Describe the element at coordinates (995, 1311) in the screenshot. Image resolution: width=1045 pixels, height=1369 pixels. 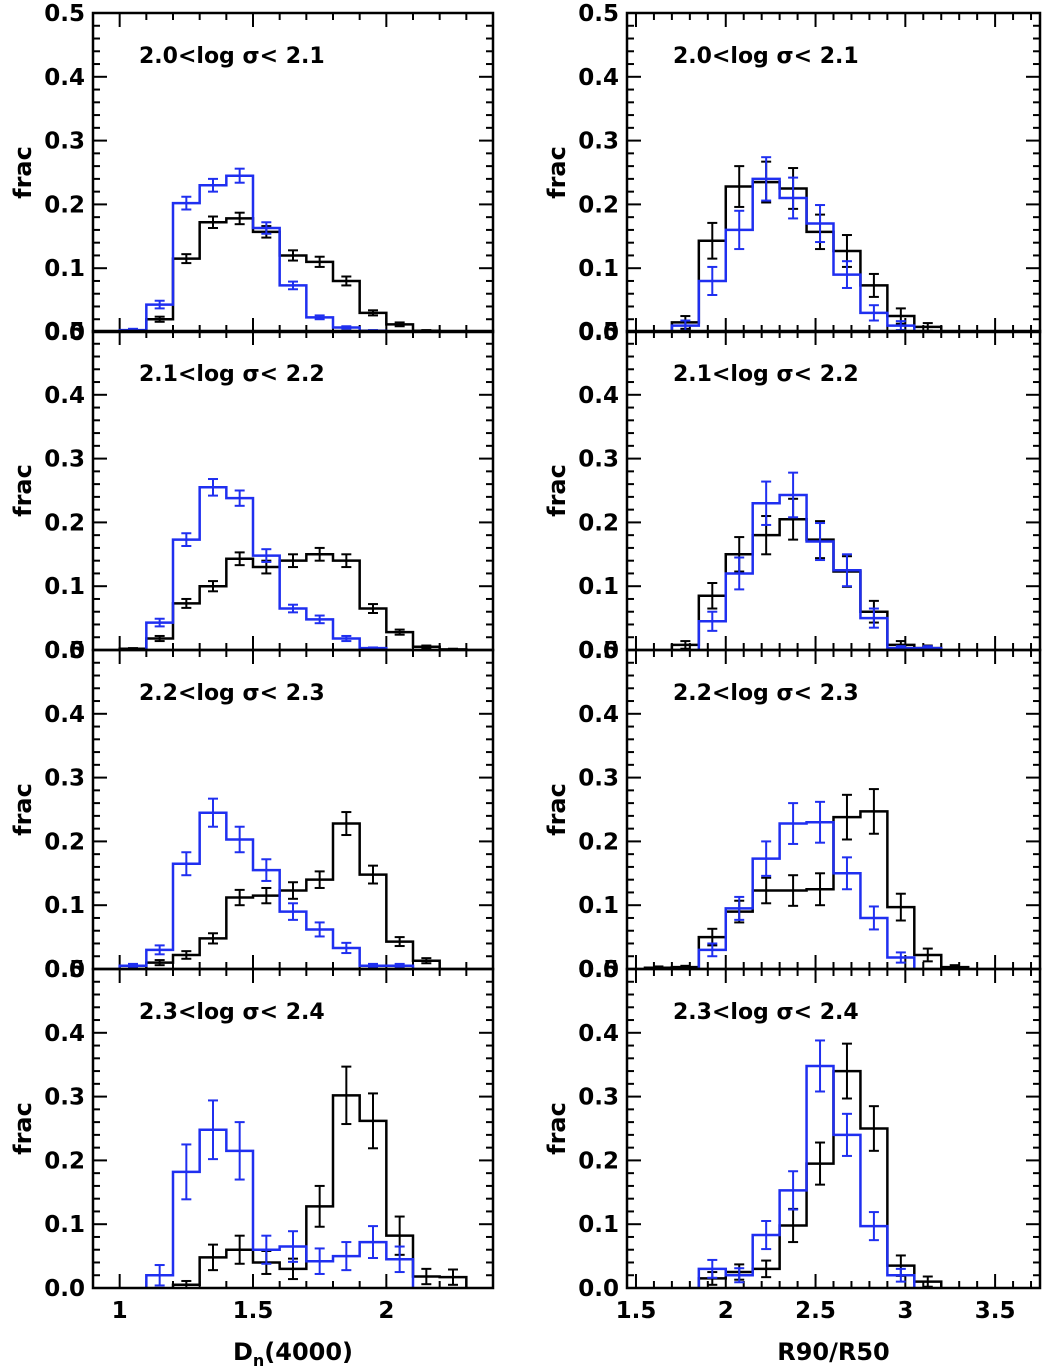
I see `x-tick-label: 3.5` at that location.